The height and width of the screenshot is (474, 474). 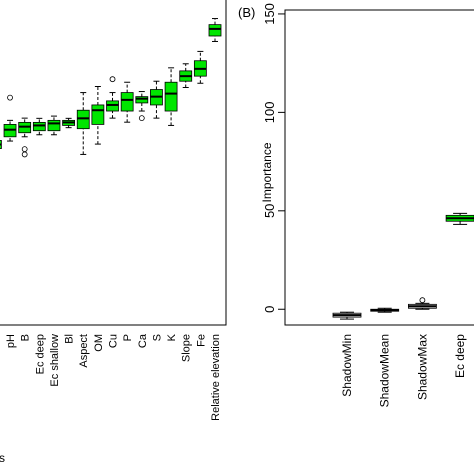 I want to click on x-tick-label: ShadowMin, so click(x=347, y=365).